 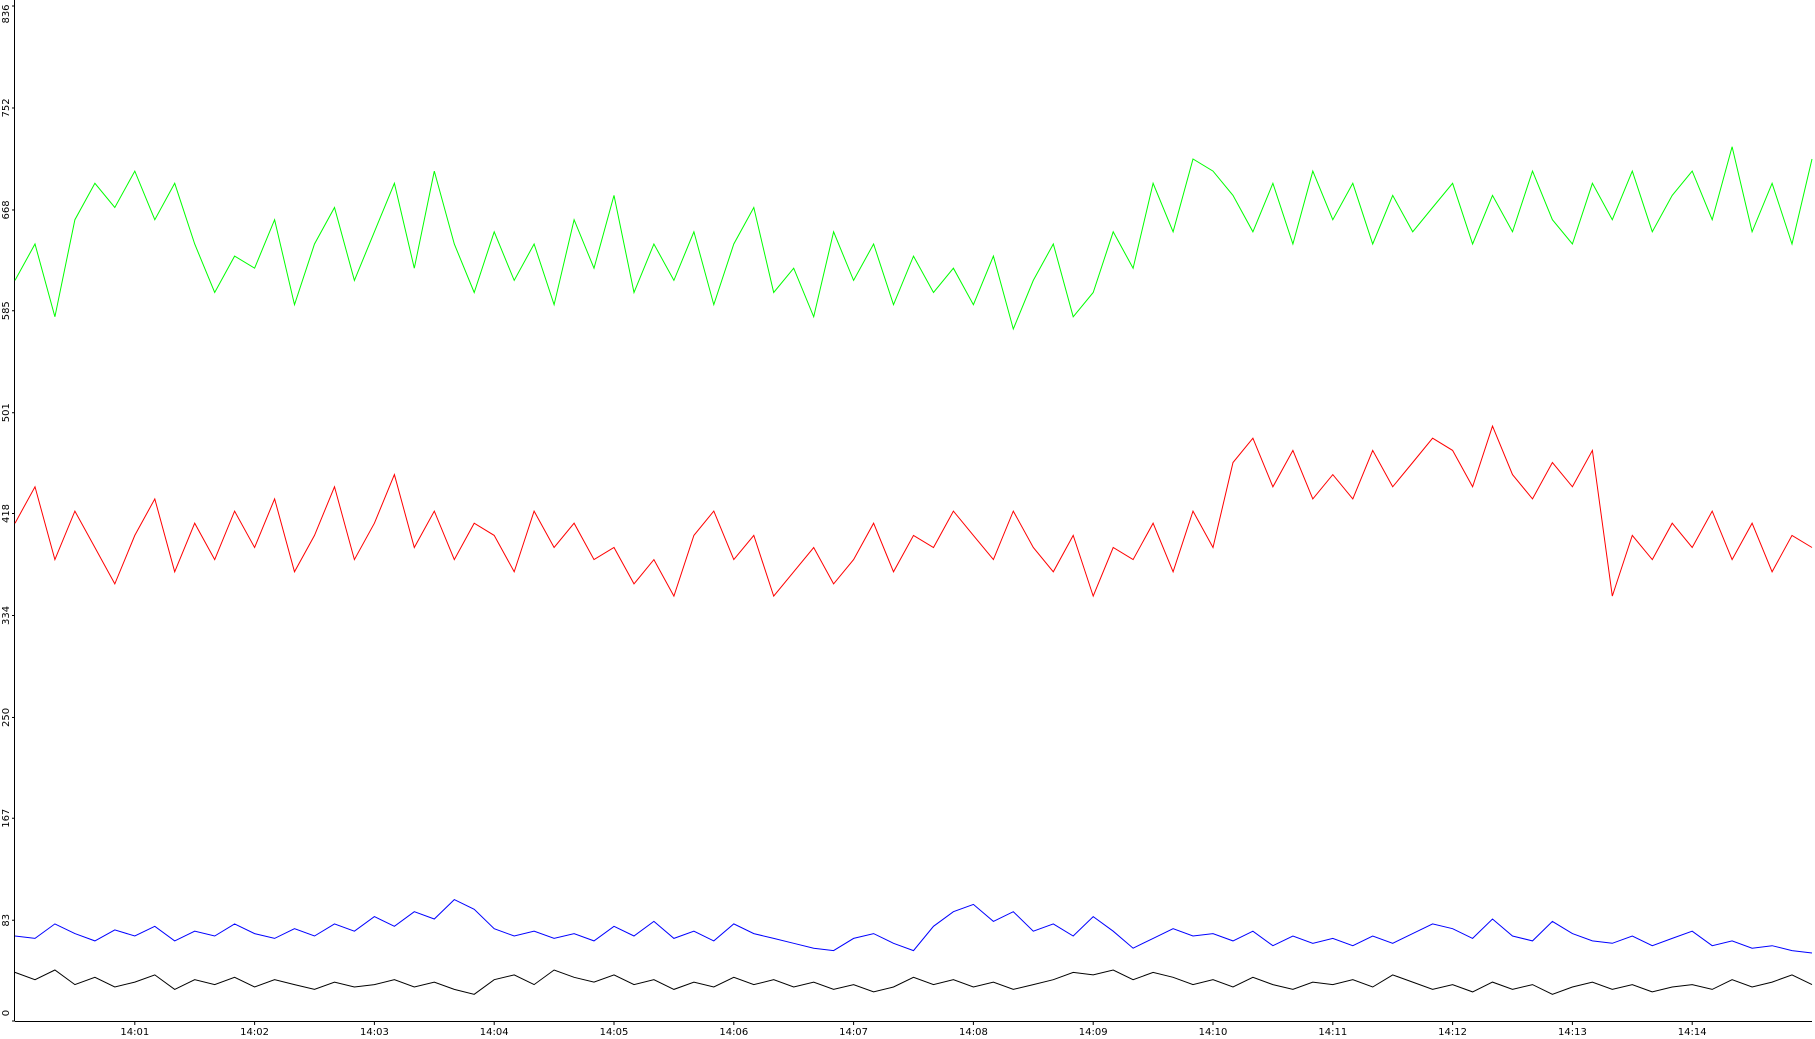 What do you see at coordinates (853, 1032) in the screenshot?
I see `x-tick-label: 14:07` at bounding box center [853, 1032].